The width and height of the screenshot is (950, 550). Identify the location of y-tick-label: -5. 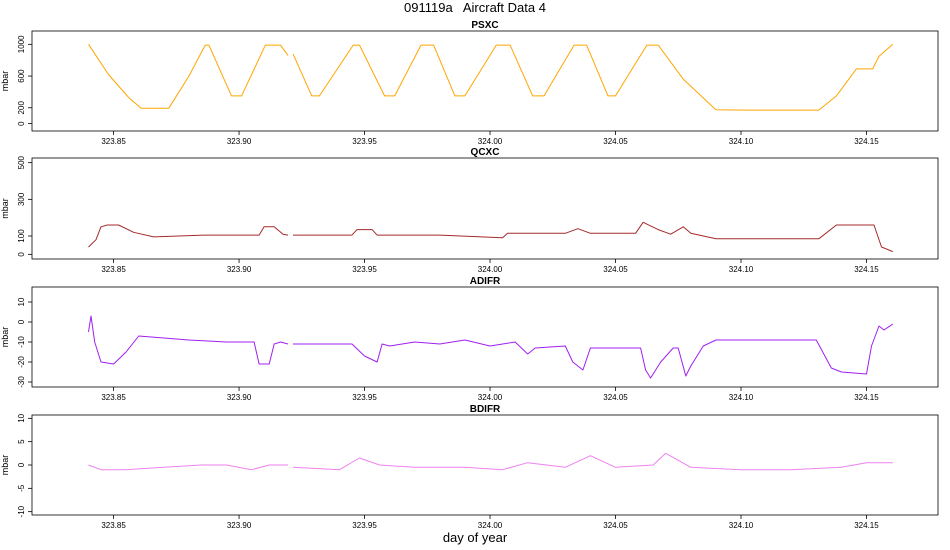
(21, 488).